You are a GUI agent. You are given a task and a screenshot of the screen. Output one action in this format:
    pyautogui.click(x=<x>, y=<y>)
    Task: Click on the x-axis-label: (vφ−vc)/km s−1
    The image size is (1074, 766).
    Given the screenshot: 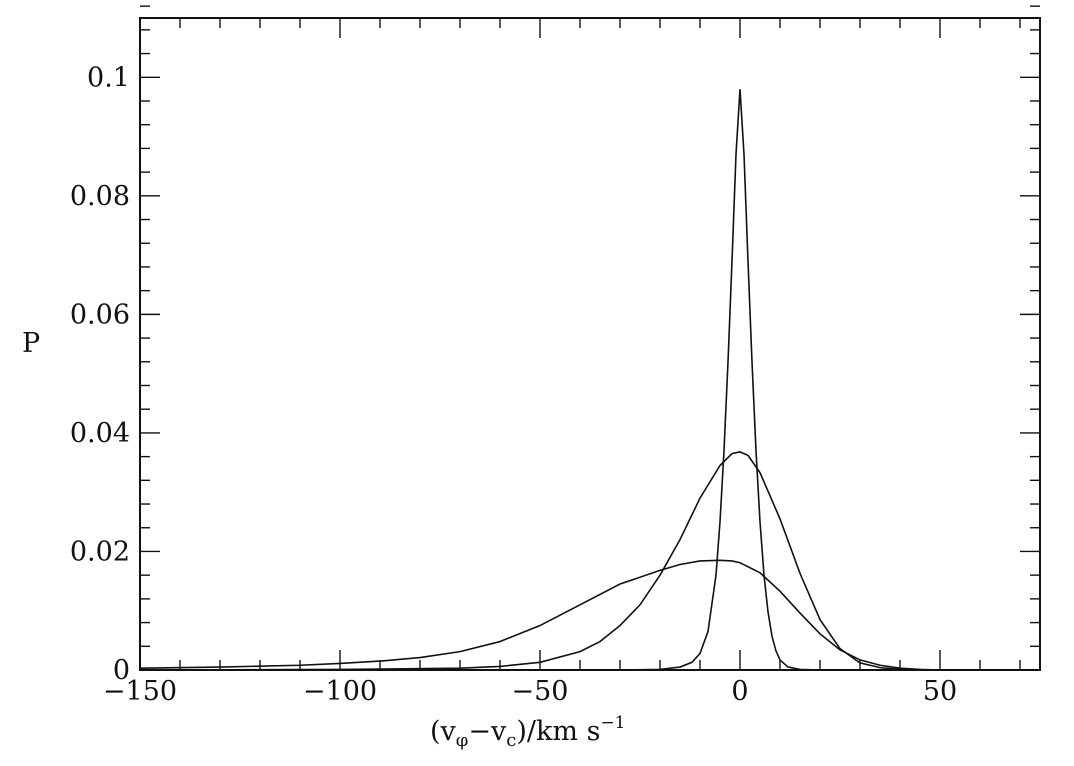 What is the action you would take?
    pyautogui.click(x=528, y=732)
    